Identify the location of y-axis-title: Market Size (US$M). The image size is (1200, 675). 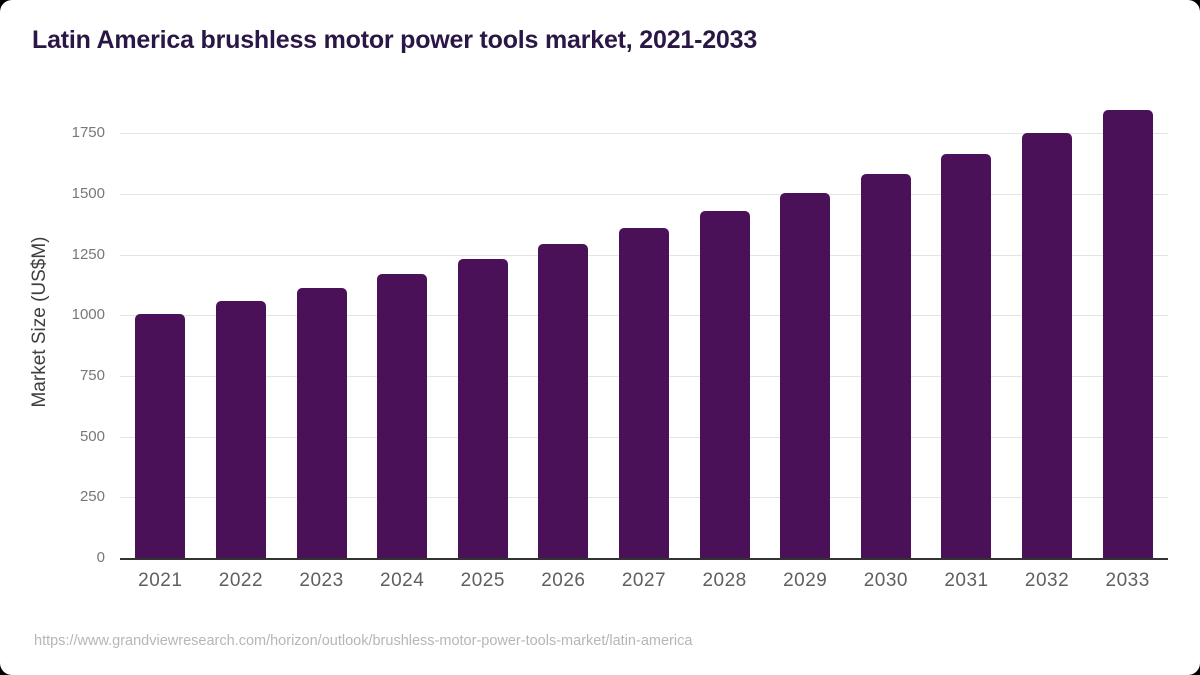
(39, 322).